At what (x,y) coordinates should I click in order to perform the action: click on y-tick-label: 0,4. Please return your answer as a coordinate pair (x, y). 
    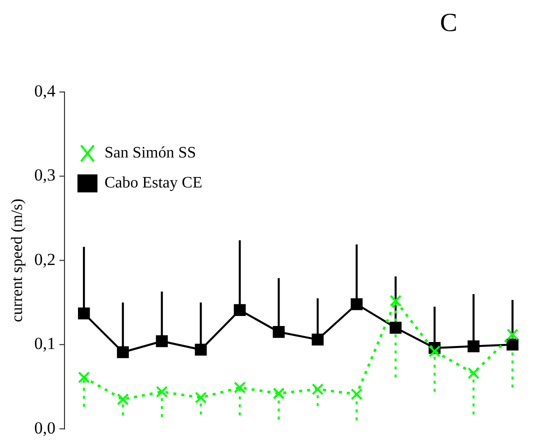
    Looking at the image, I should click on (45, 90).